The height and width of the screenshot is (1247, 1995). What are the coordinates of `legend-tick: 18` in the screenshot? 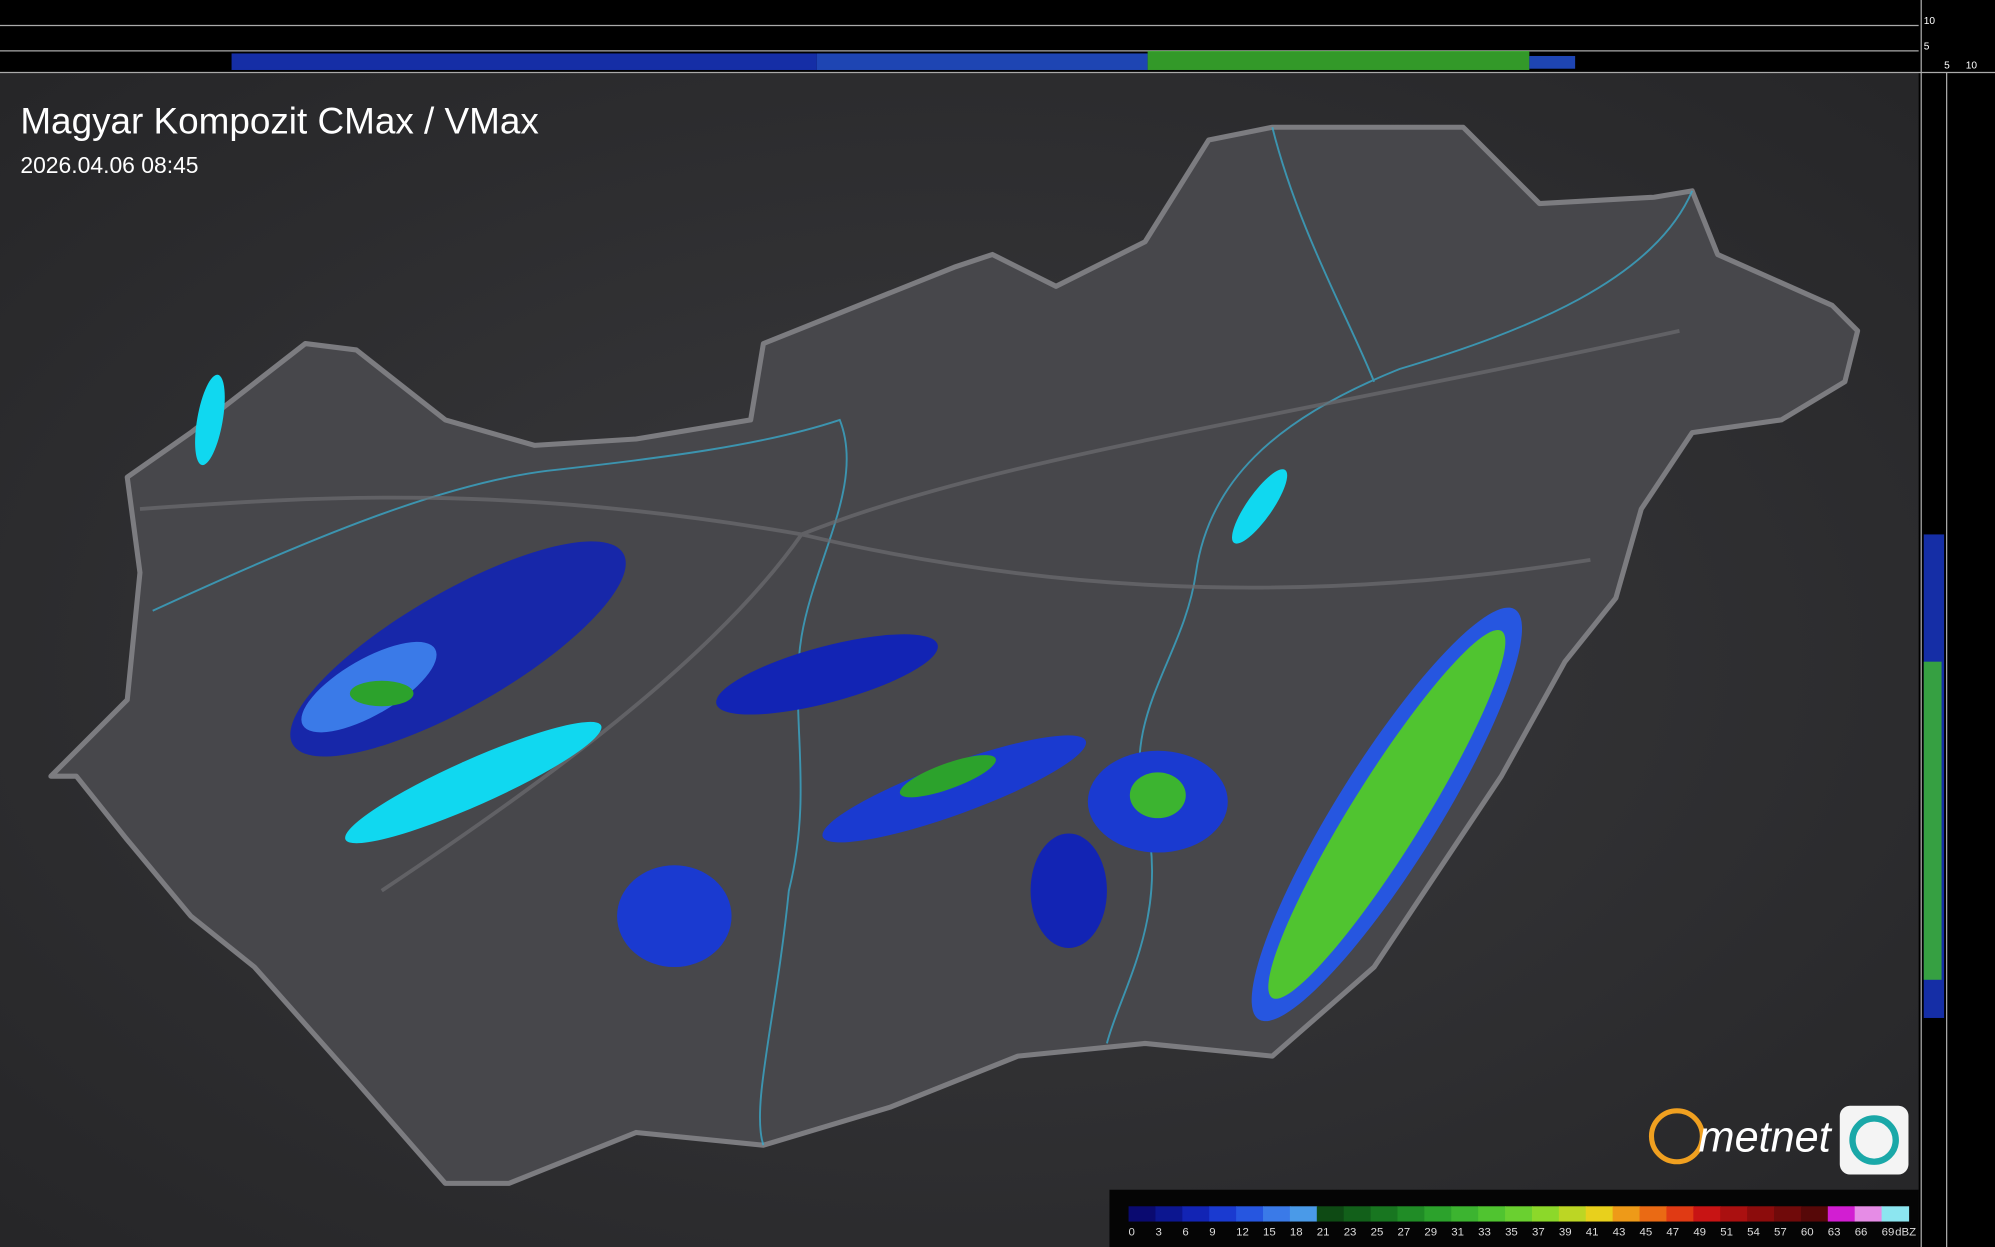 It's located at (1296, 1233).